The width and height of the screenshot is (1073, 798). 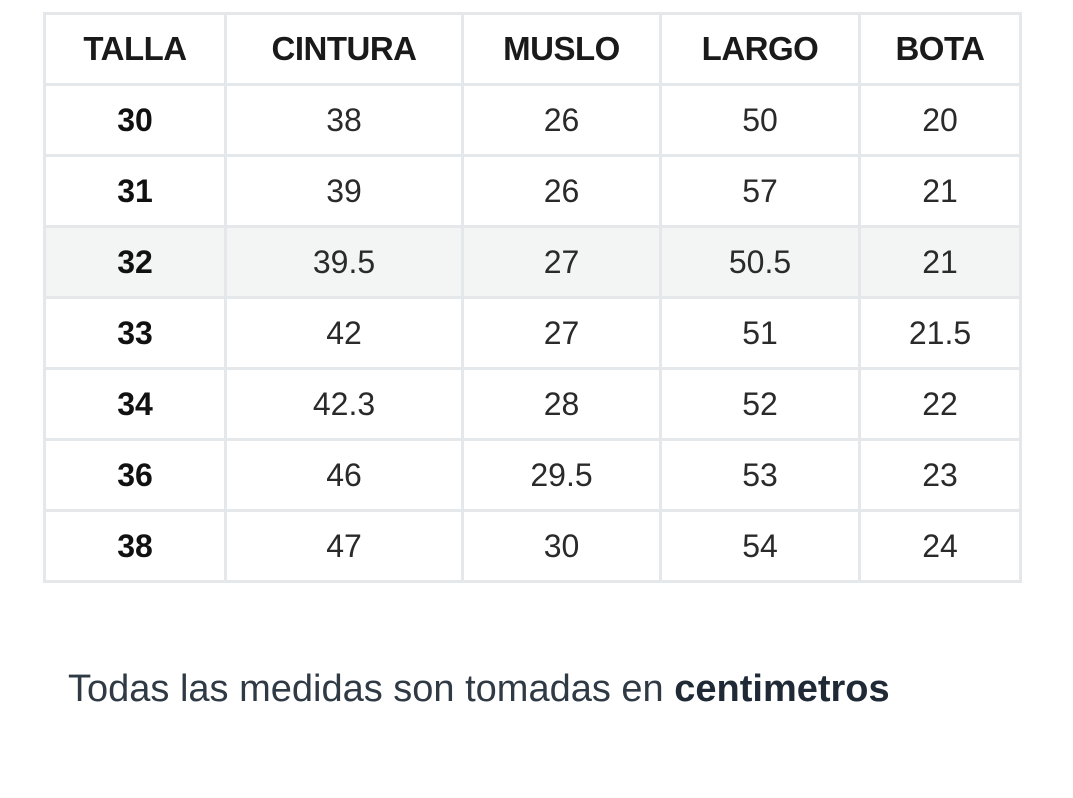 I want to click on table-row: 36 46 29.5 53 23, so click(x=532, y=475).